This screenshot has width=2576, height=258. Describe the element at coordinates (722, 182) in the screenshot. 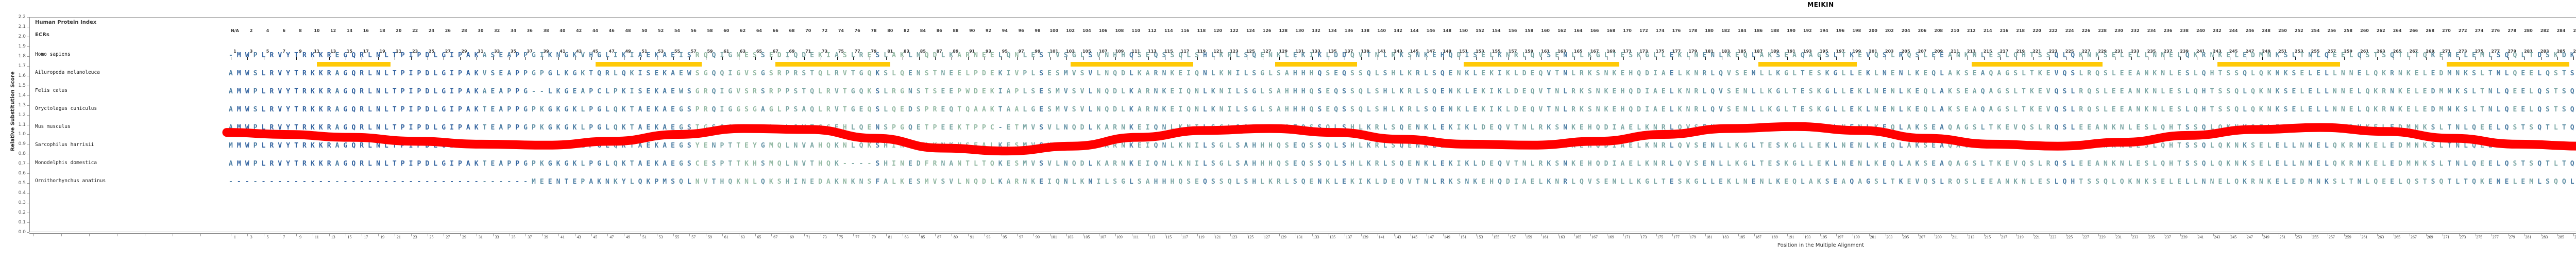

I see `residue: H` at that location.